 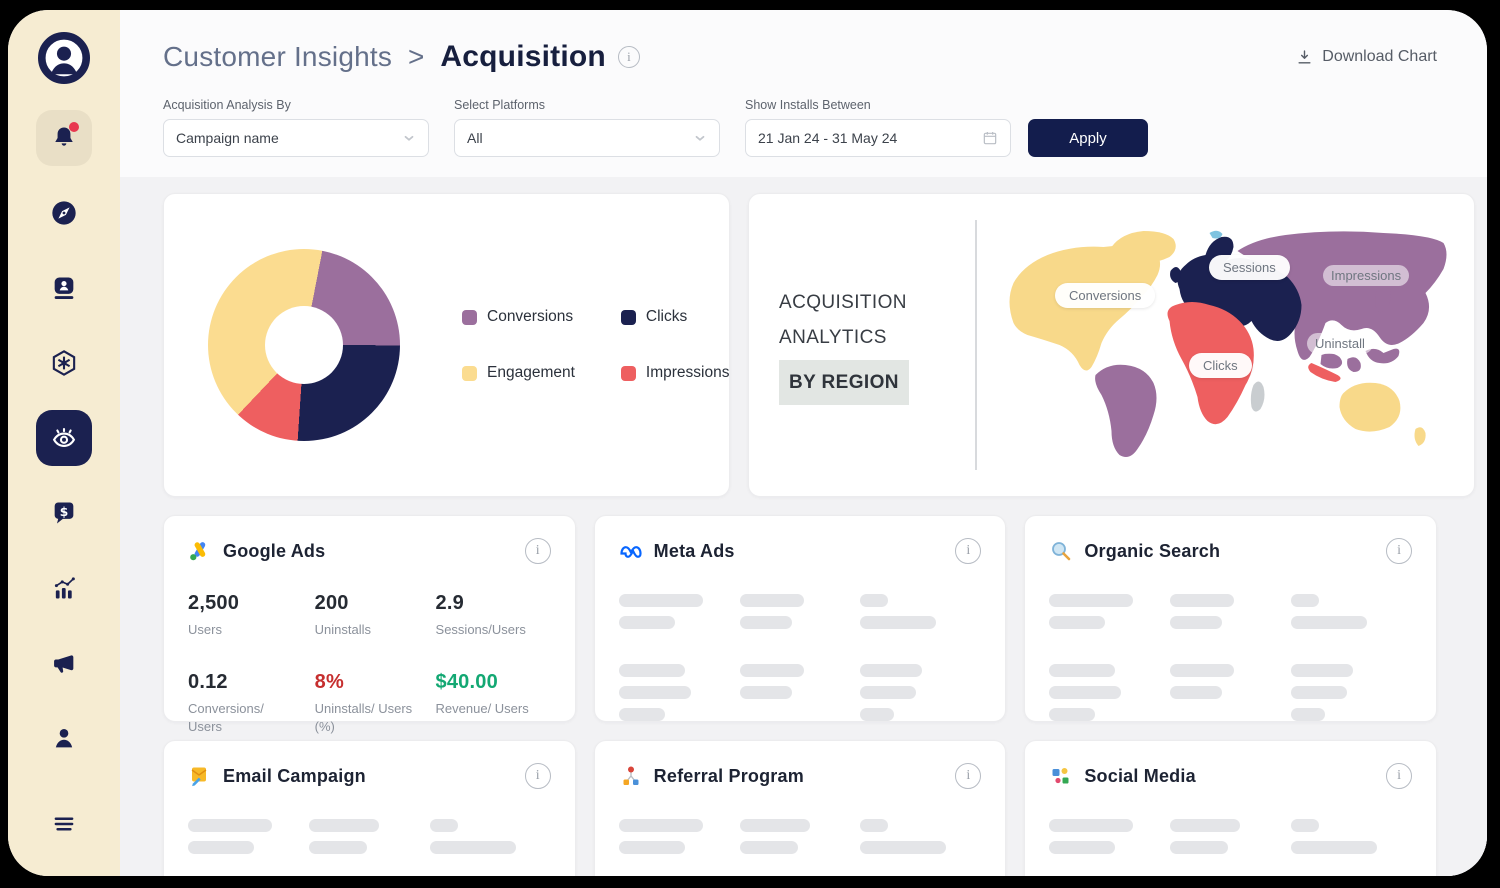 I want to click on calendar-icon, so click(x=990, y=138).